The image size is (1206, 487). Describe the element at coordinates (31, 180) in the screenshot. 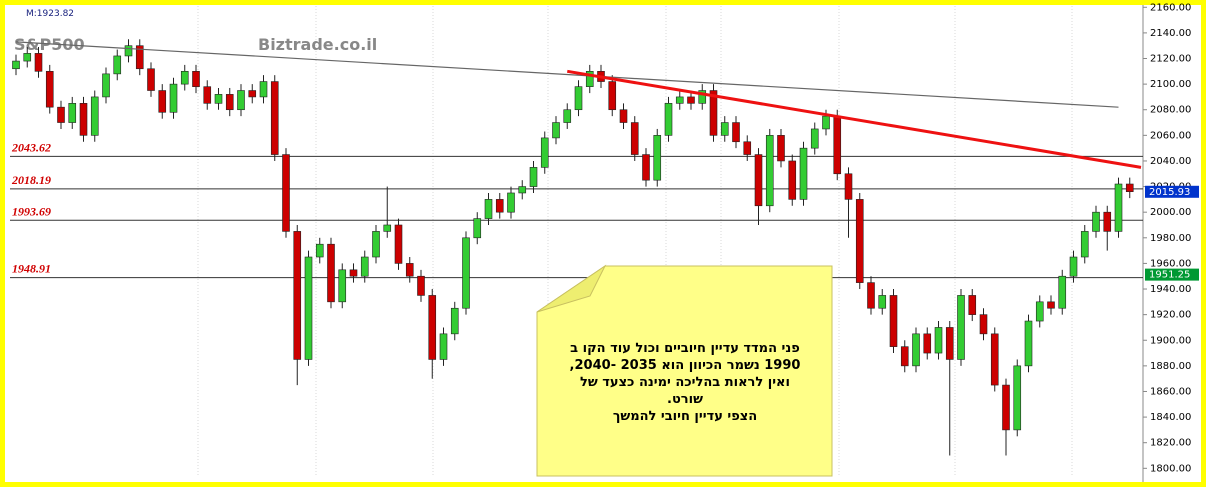

I see `level-label: 2018.19` at that location.